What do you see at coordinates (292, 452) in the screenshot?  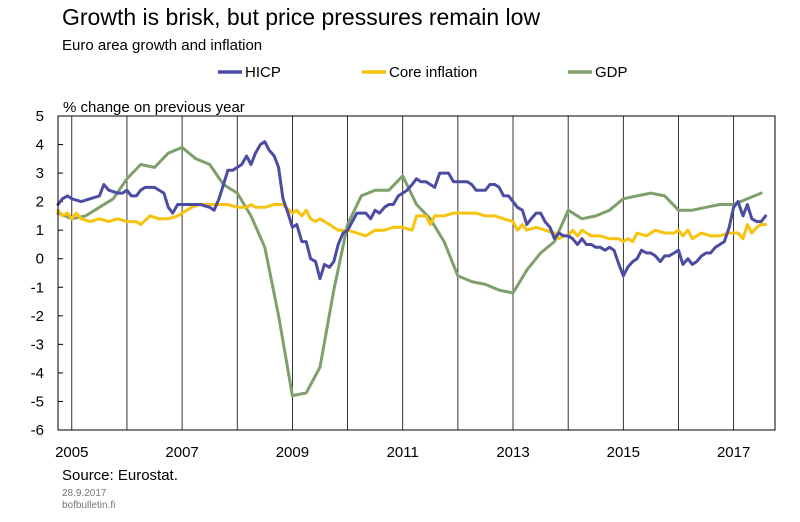 I see `x-tick-label: 2009` at bounding box center [292, 452].